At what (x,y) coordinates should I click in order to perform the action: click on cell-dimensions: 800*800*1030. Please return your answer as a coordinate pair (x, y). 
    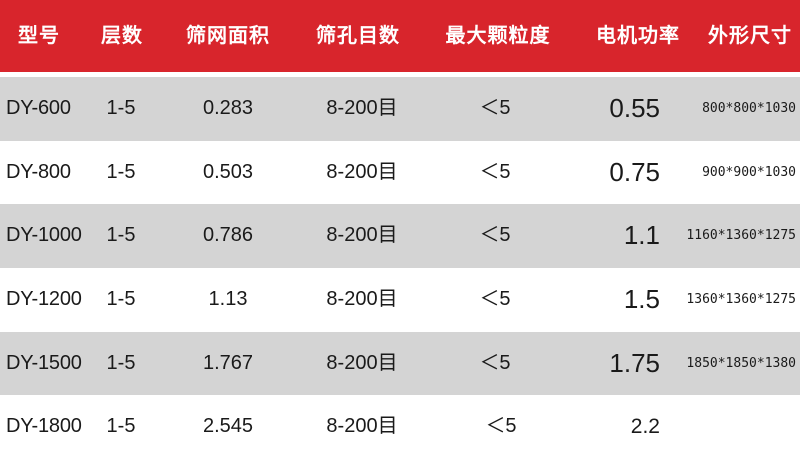
    Looking at the image, I should click on (749, 108).